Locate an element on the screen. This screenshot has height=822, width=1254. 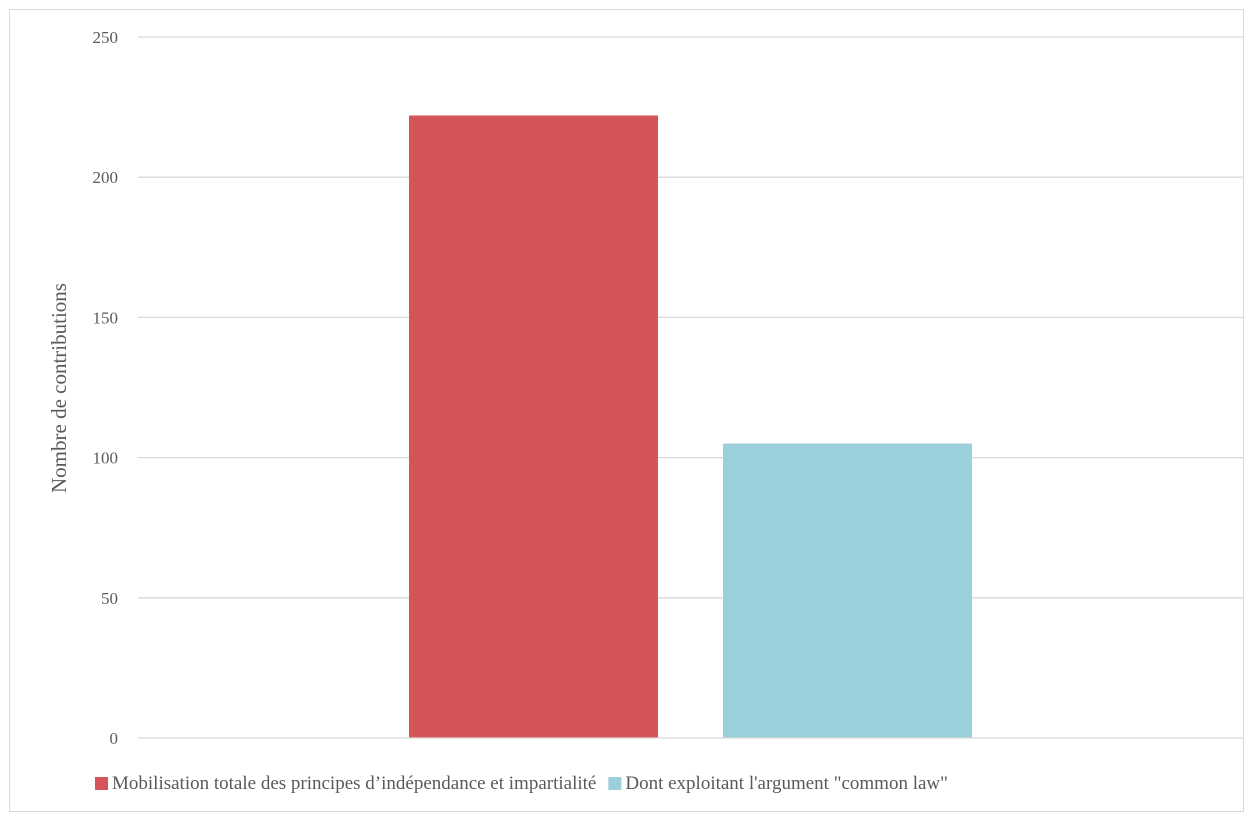
y-tick-label: 250 is located at coordinates (106, 37).